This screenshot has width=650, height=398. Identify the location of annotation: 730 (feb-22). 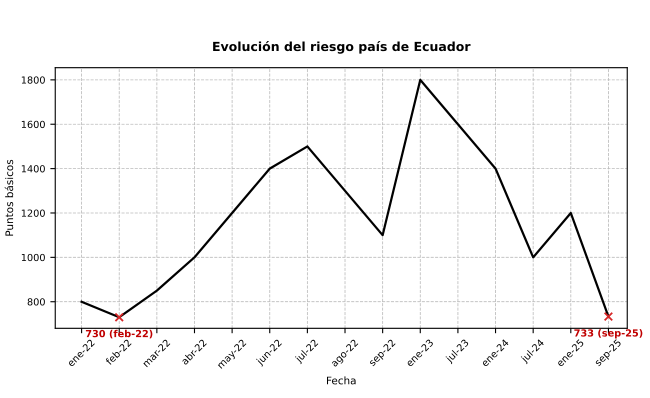
(119, 334).